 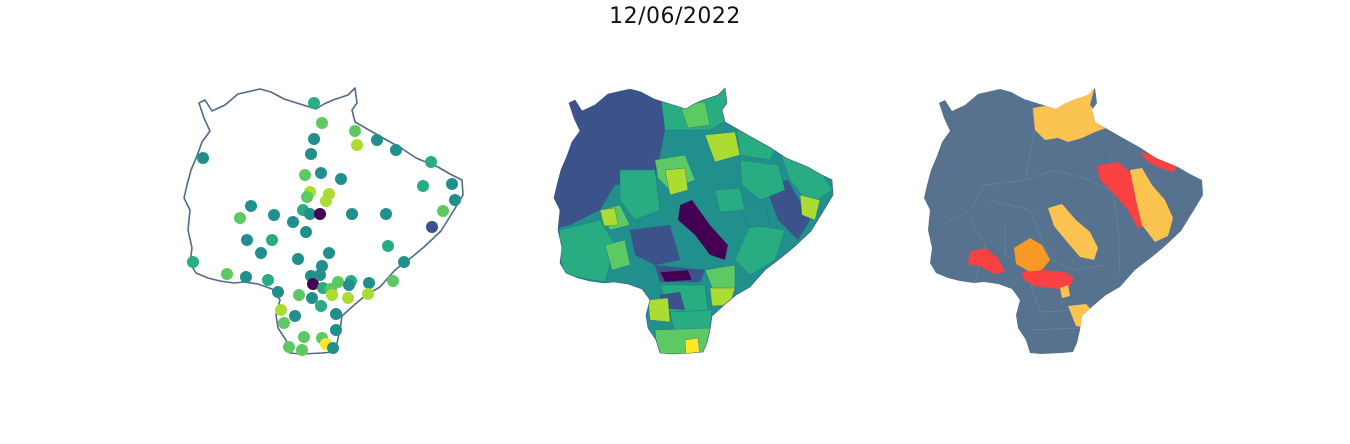 I want to click on choropleth-regions, so click(x=693, y=221).